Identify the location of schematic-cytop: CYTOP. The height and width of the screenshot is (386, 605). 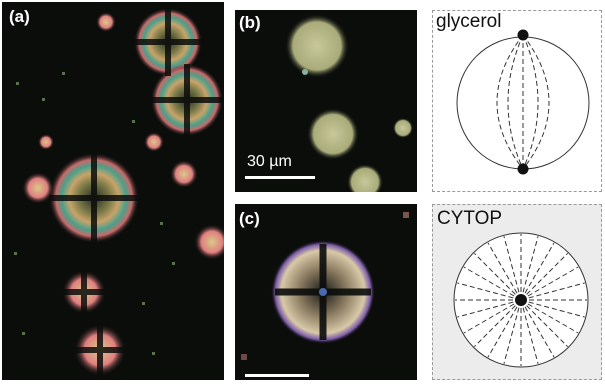
(517, 292).